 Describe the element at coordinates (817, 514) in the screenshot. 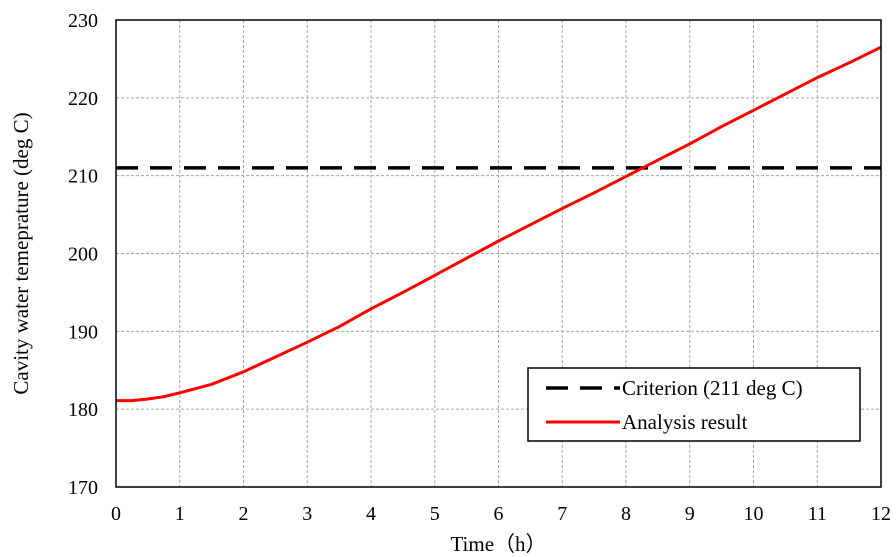

I see `x-tick-label: 11` at that location.